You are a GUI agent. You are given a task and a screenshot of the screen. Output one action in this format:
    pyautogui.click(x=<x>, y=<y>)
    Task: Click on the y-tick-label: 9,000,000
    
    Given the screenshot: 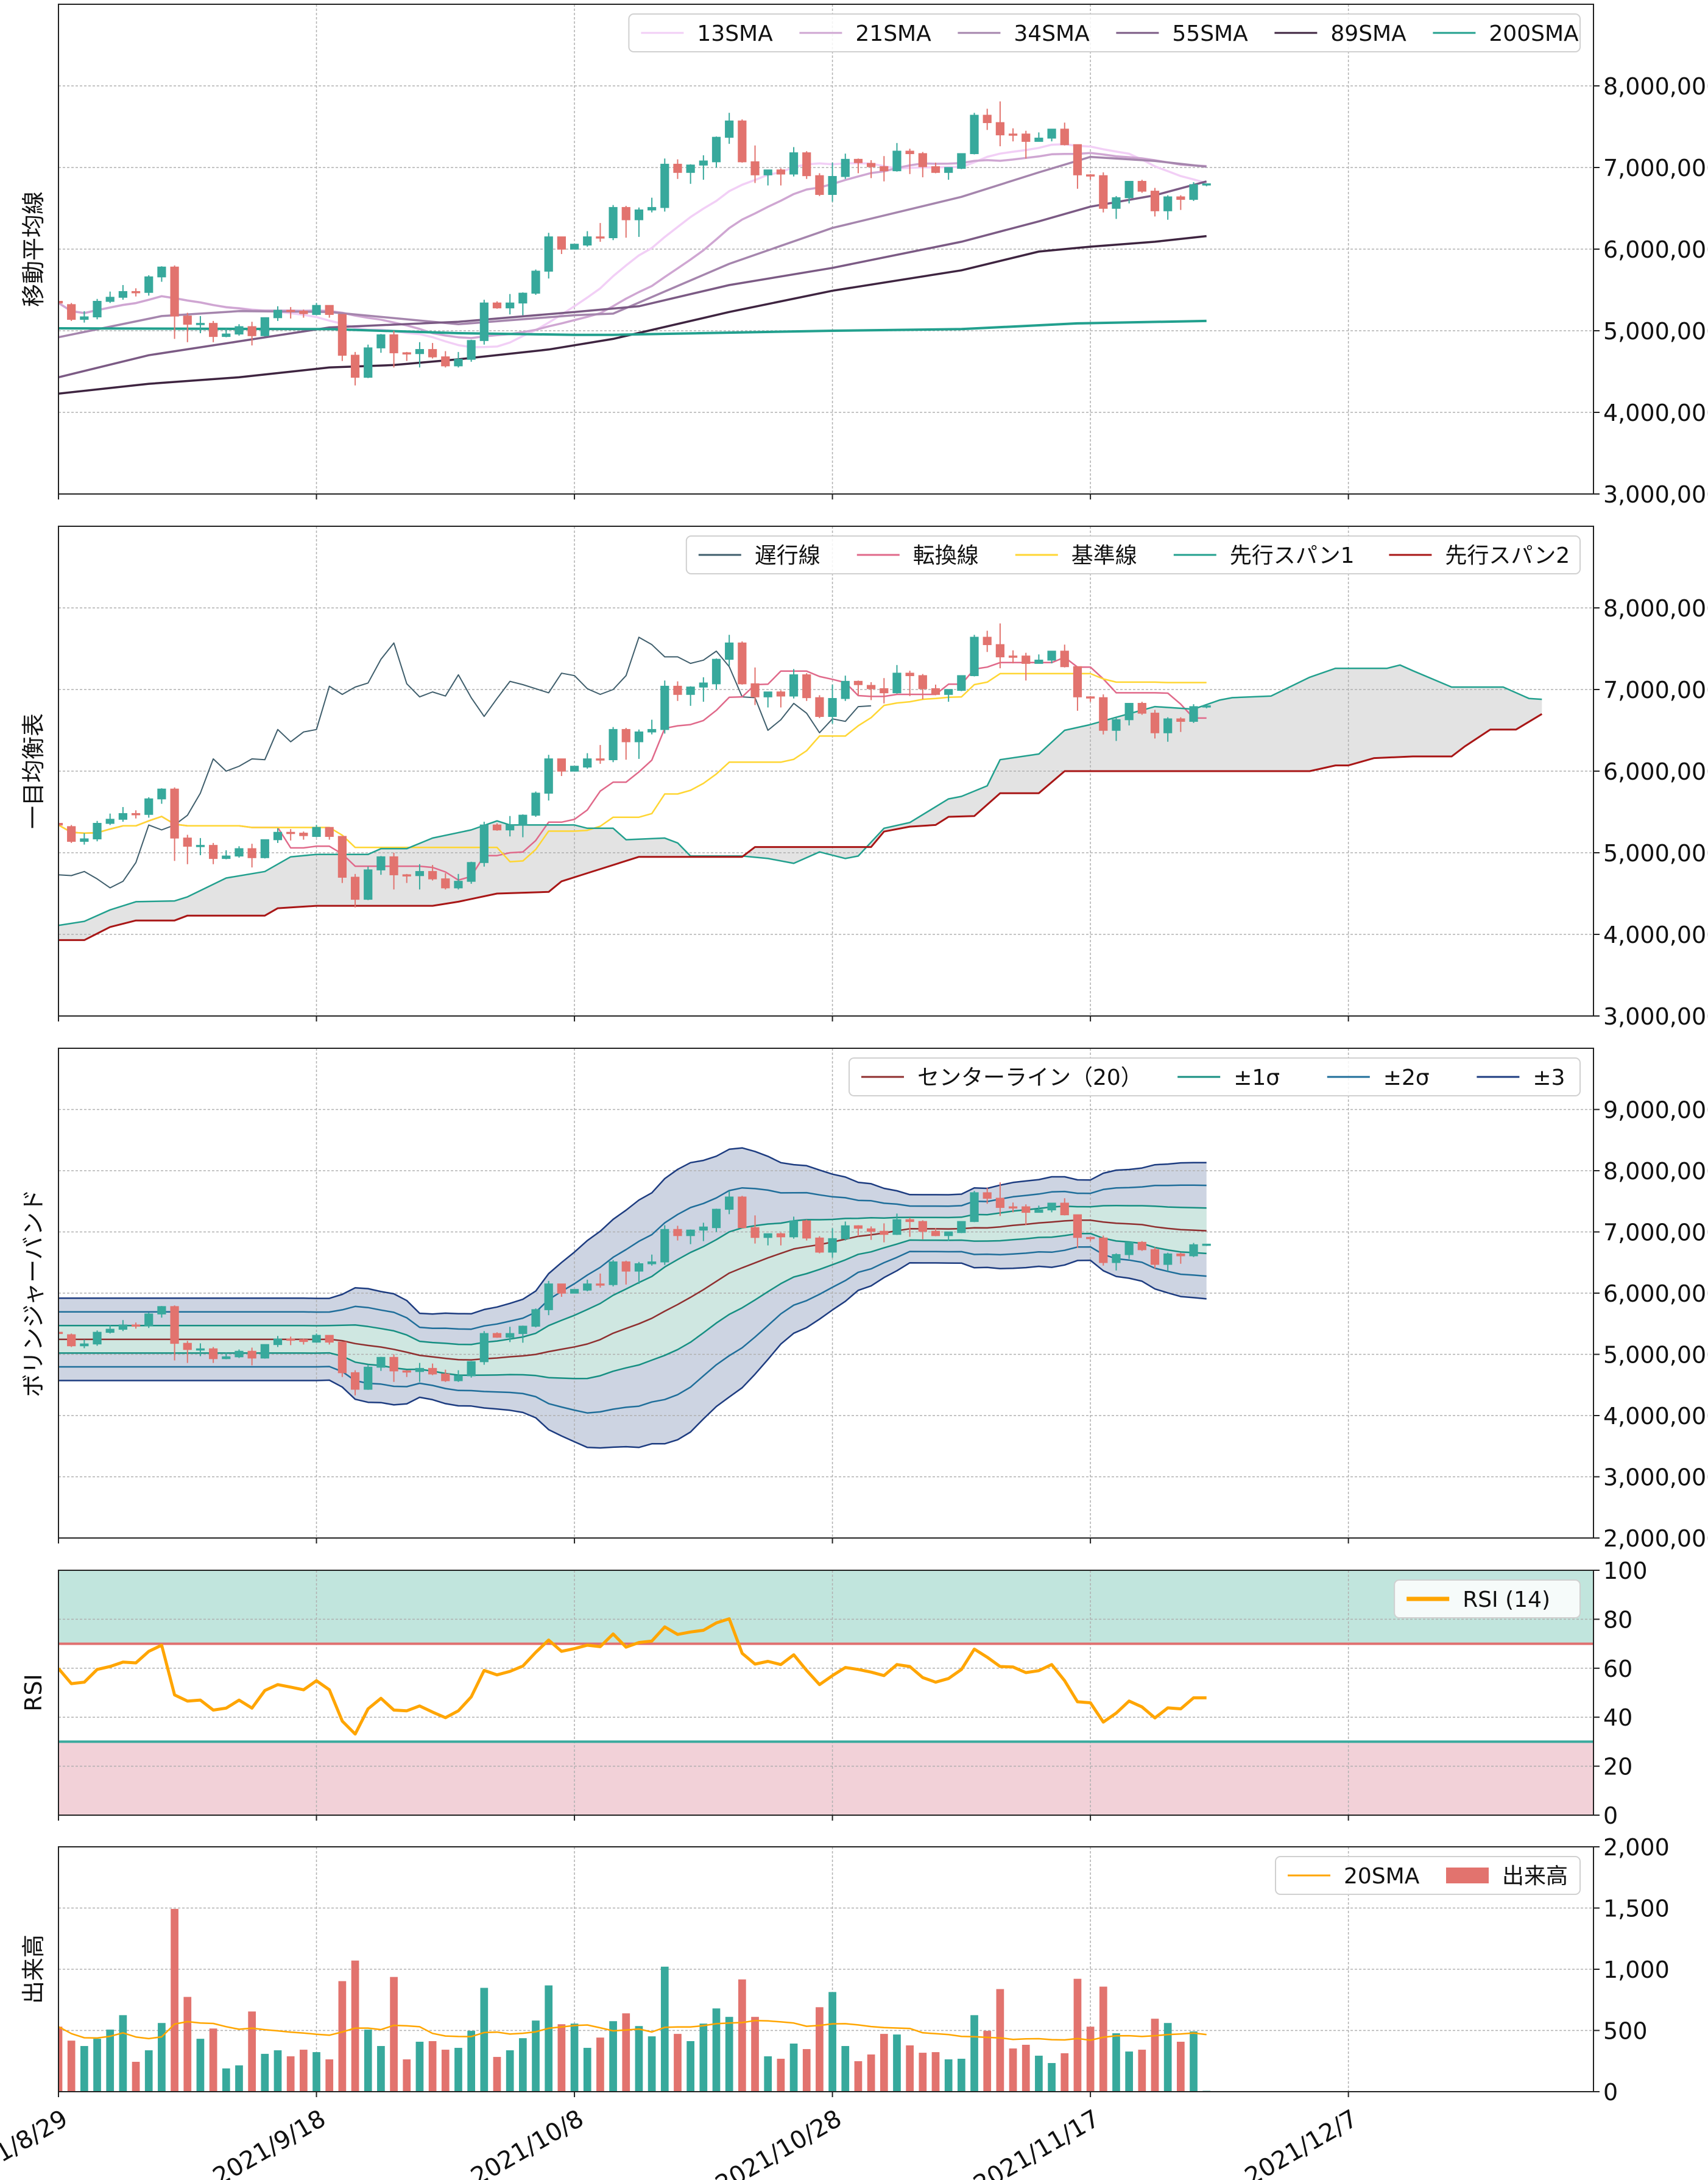 What is the action you would take?
    pyautogui.click(x=1655, y=1110)
    